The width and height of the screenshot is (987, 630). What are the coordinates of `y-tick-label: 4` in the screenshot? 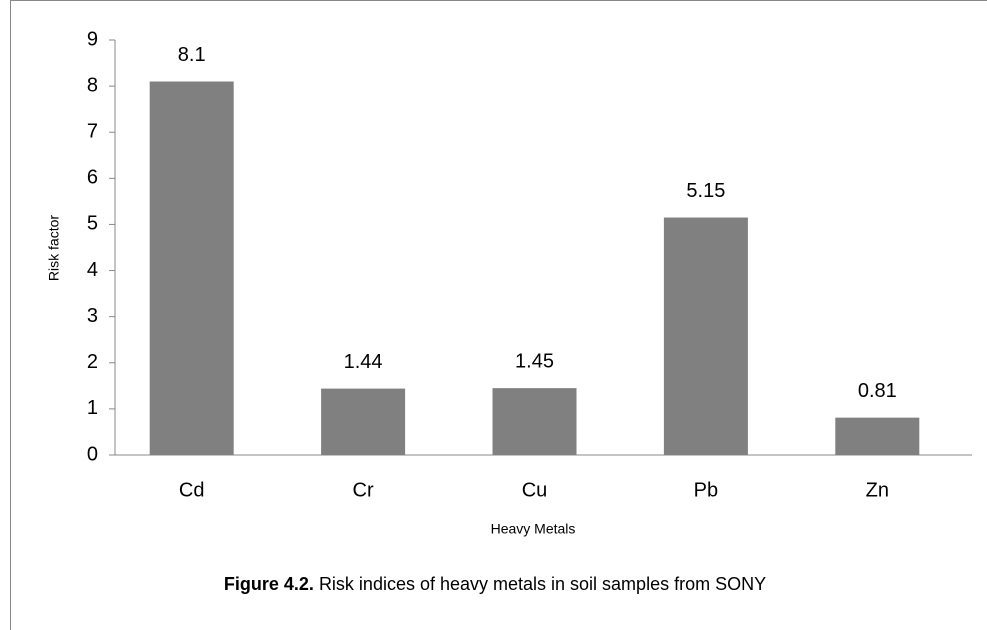 It's located at (92, 270).